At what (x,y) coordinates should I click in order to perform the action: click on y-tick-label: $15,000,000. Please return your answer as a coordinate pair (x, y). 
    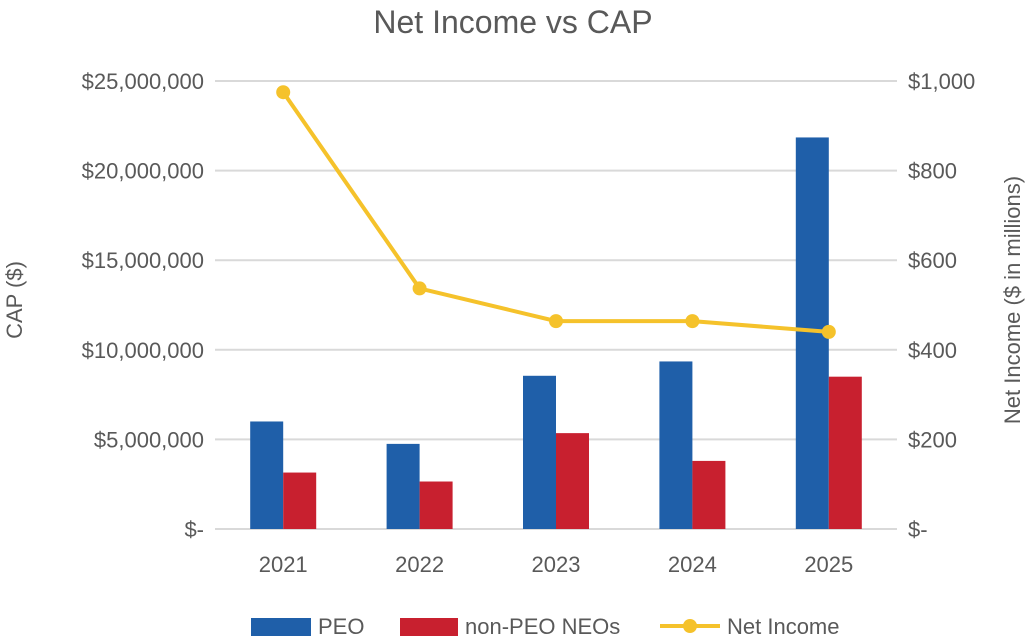
    Looking at the image, I should click on (143, 260).